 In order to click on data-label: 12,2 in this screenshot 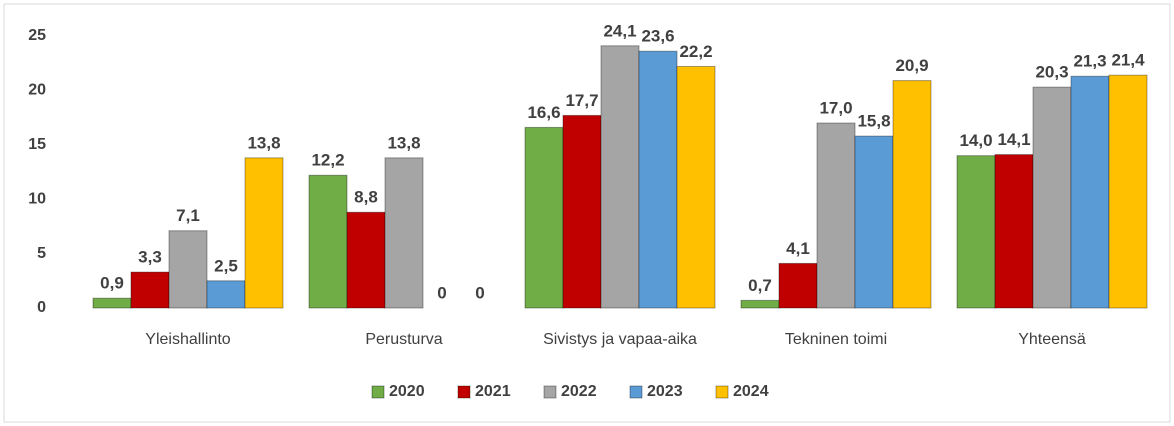, I will do `click(327, 160)`.